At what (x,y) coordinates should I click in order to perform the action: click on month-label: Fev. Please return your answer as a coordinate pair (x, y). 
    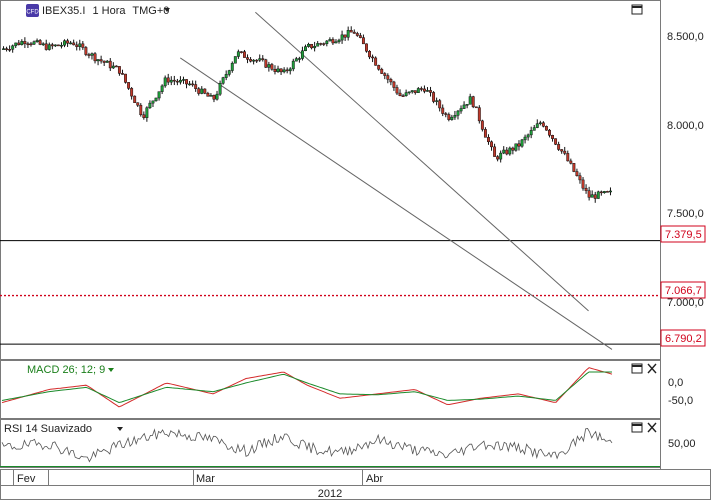
    Looking at the image, I should click on (26, 479).